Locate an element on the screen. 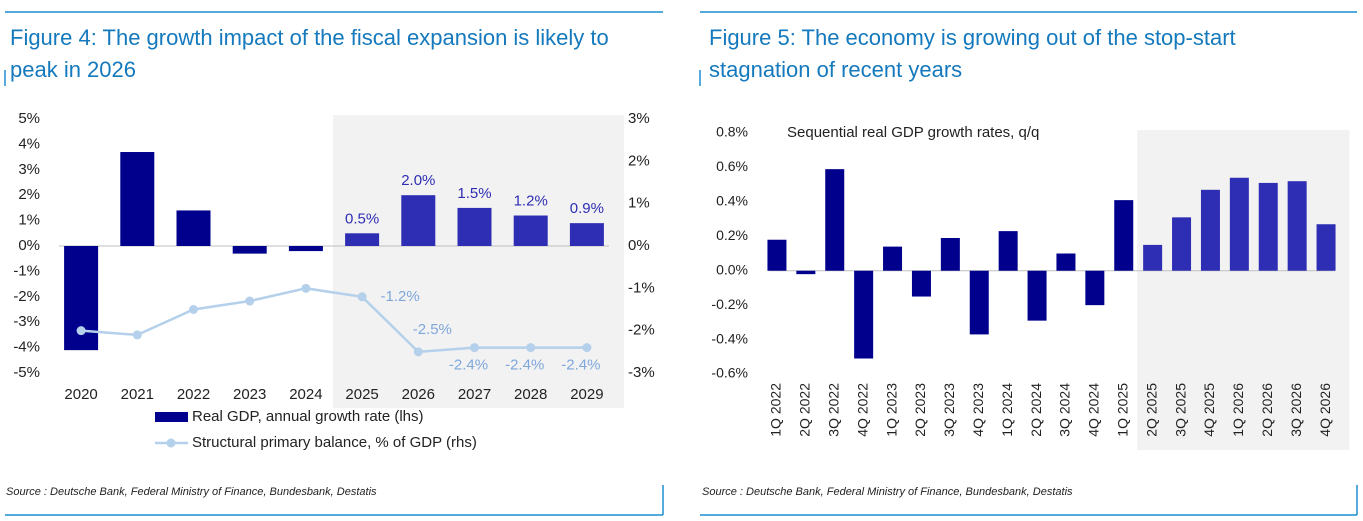  y-tick-label: 3% is located at coordinates (29, 169).